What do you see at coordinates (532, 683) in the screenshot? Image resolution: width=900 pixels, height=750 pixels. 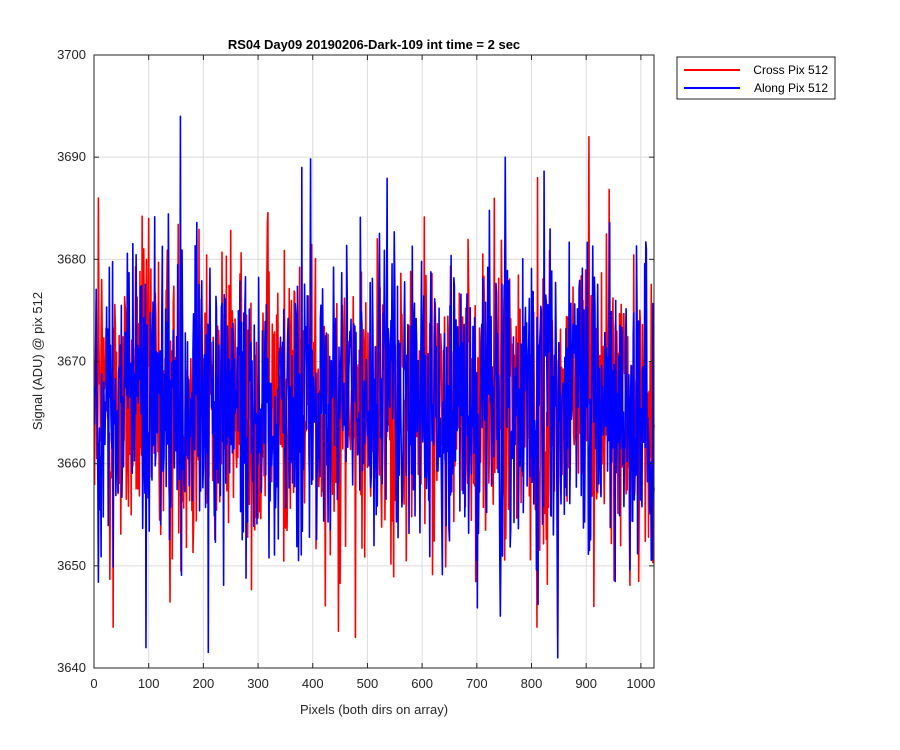 I see `x-tick-label: 800` at bounding box center [532, 683].